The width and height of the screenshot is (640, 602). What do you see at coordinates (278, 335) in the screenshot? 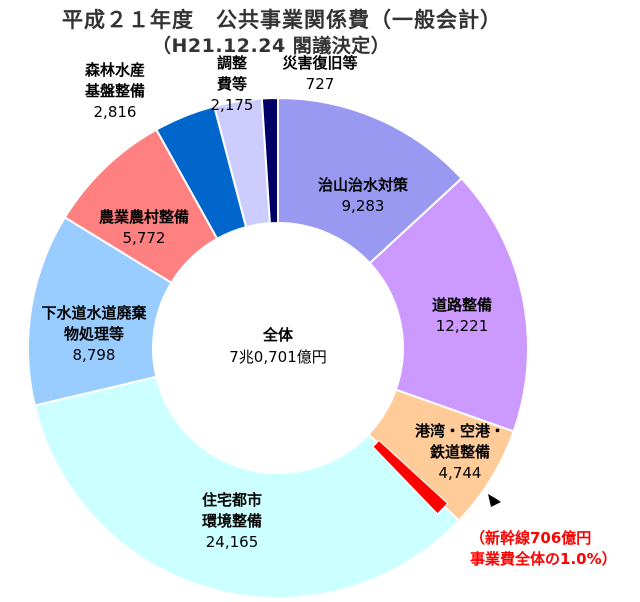
I see `center-total-label: 全体` at bounding box center [278, 335].